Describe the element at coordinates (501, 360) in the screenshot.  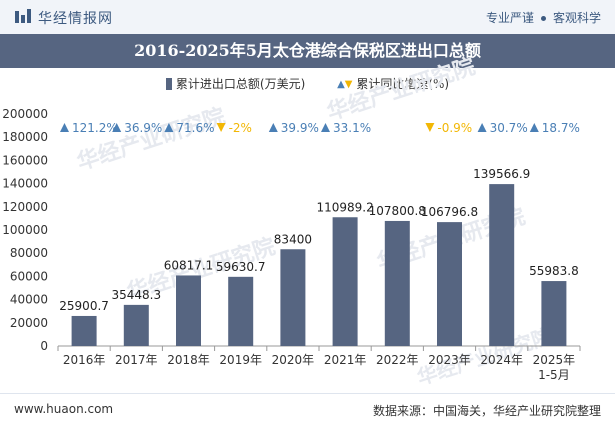
I see `x-tick-label: 2024年` at that location.